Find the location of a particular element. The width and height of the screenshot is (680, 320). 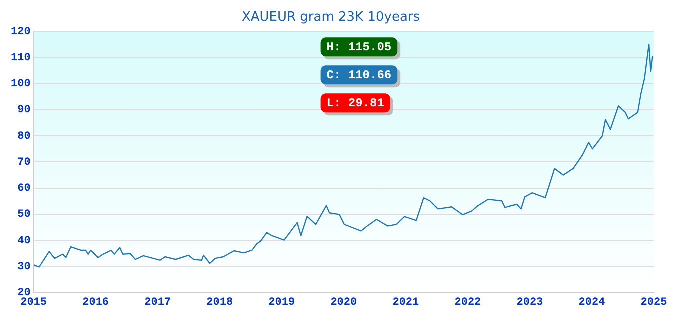

y-tick-label: 70 is located at coordinates (24, 162).